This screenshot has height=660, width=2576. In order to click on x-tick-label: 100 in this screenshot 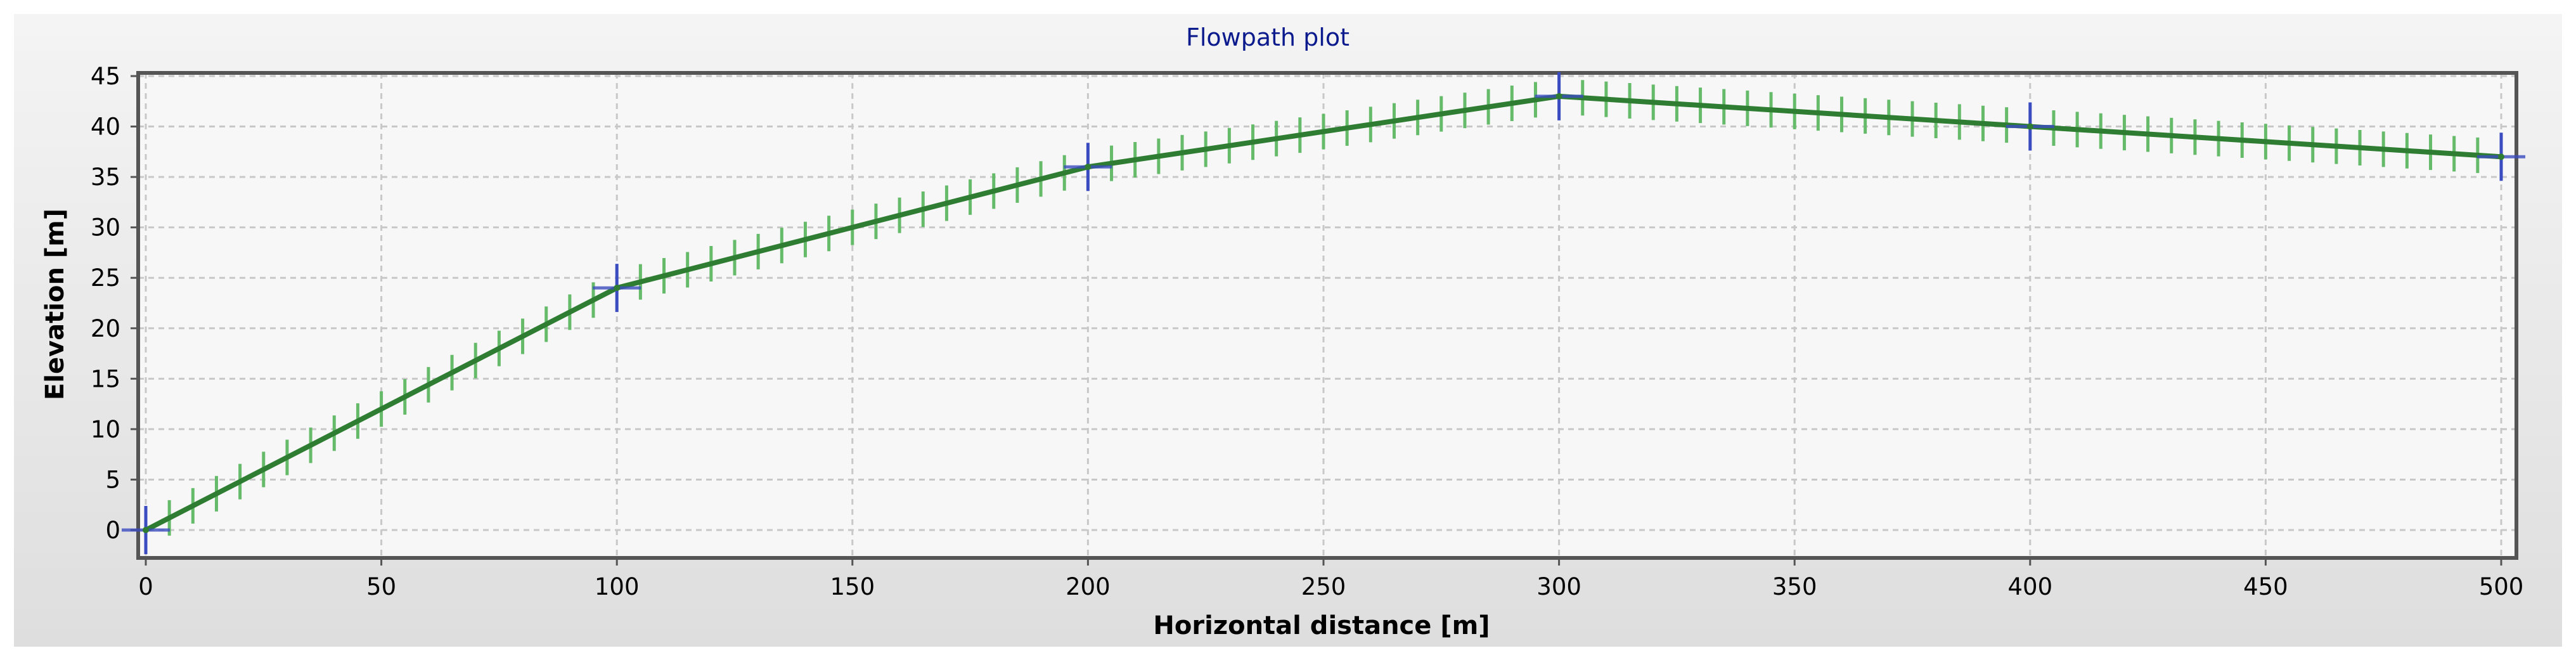, I will do `click(617, 586)`.